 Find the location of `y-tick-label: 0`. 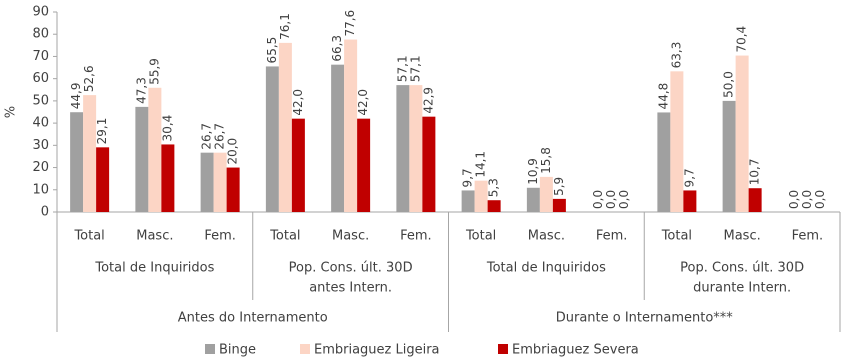

y-tick-label: 0 is located at coordinates (45, 212).